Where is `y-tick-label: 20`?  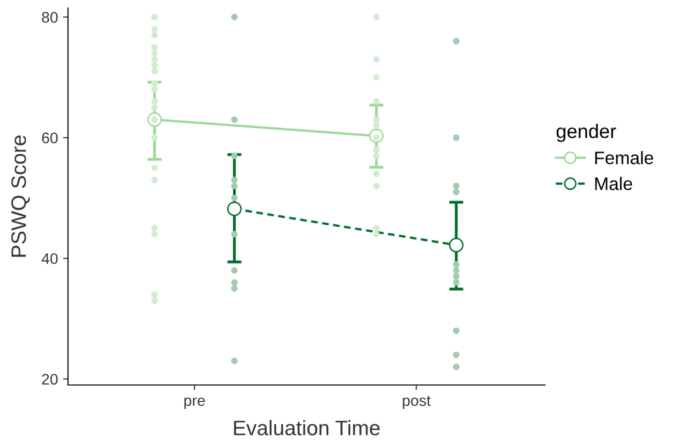 y-tick-label: 20 is located at coordinates (50, 379).